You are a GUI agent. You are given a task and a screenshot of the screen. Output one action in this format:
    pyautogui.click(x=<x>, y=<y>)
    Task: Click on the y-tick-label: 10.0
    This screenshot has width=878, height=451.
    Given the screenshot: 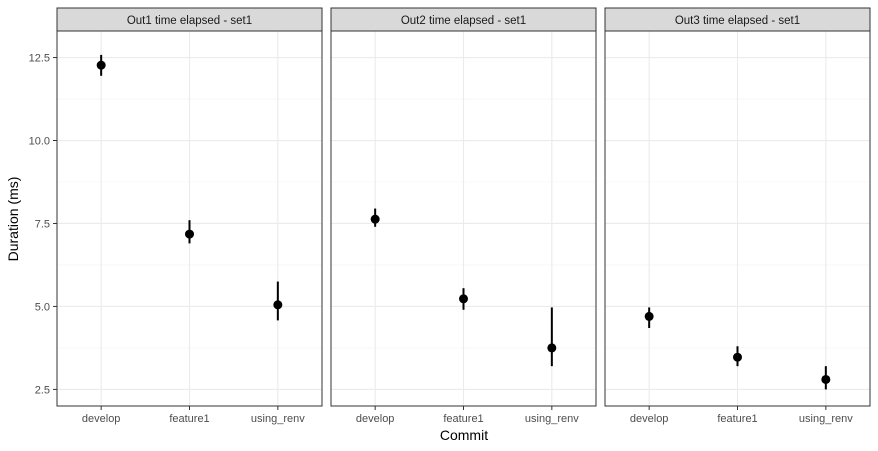 What is the action you would take?
    pyautogui.click(x=39, y=142)
    